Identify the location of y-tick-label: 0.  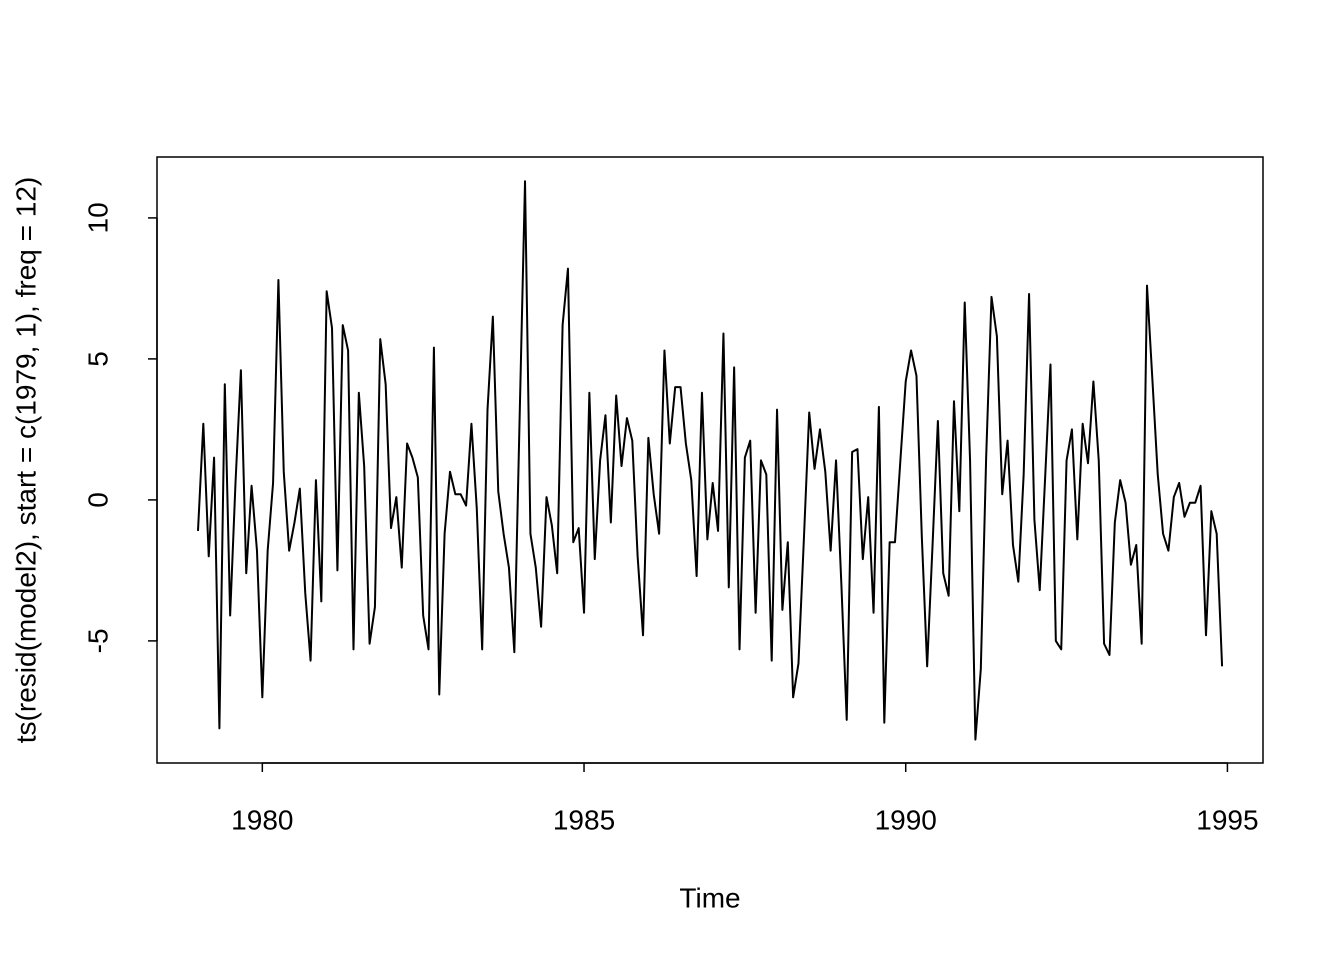
(97, 500).